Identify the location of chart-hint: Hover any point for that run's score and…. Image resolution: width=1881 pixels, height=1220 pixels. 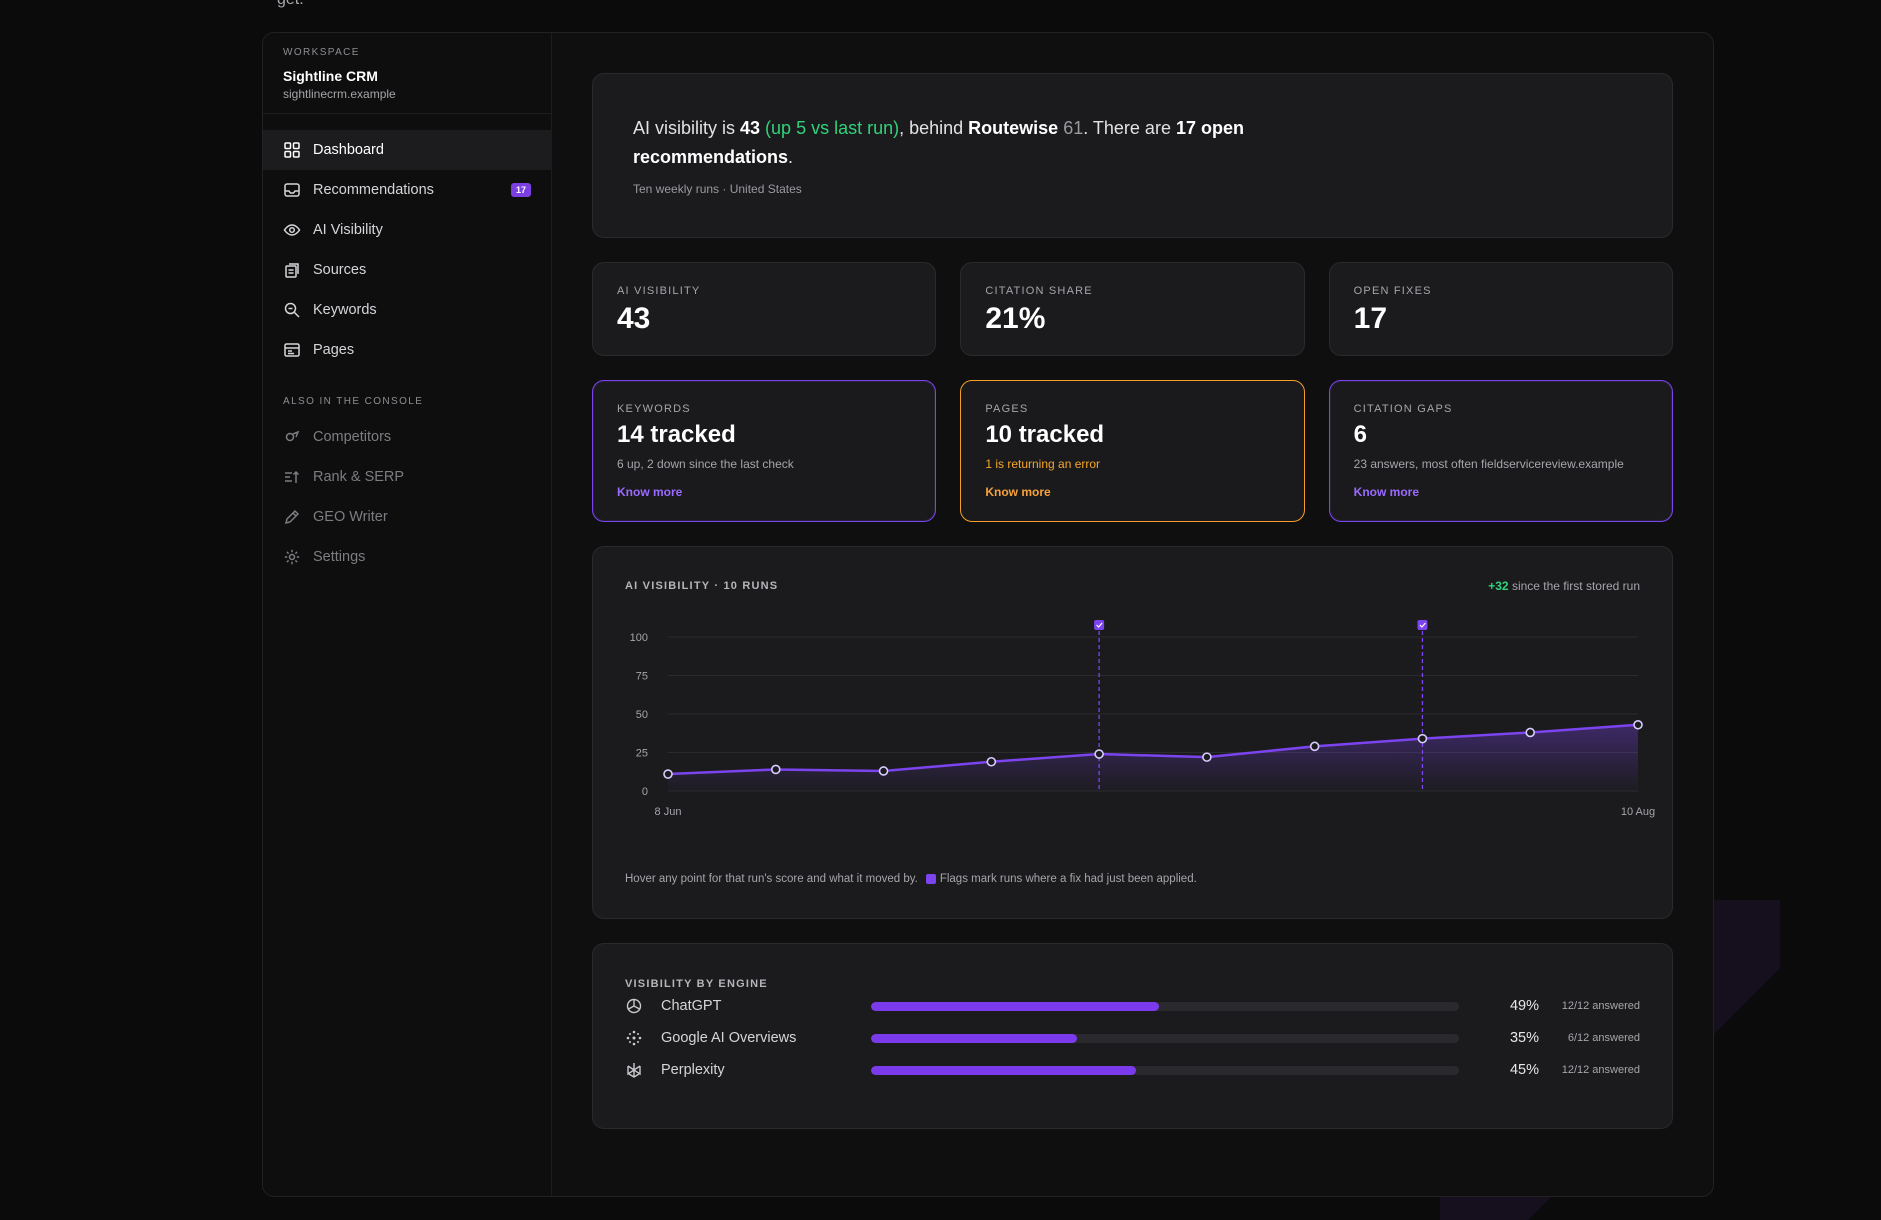
(771, 879).